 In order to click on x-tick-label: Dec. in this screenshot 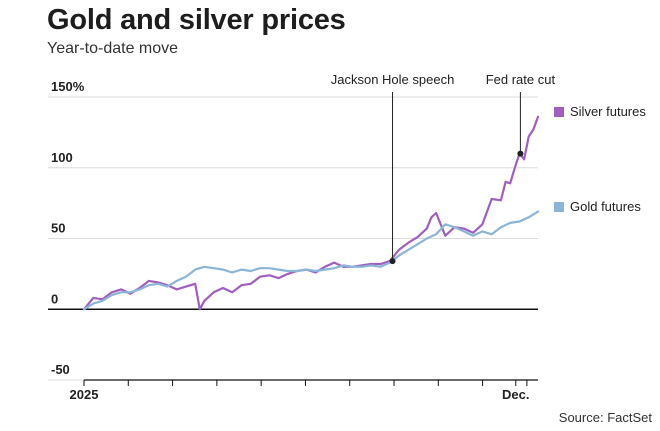, I will do `click(515, 394)`.